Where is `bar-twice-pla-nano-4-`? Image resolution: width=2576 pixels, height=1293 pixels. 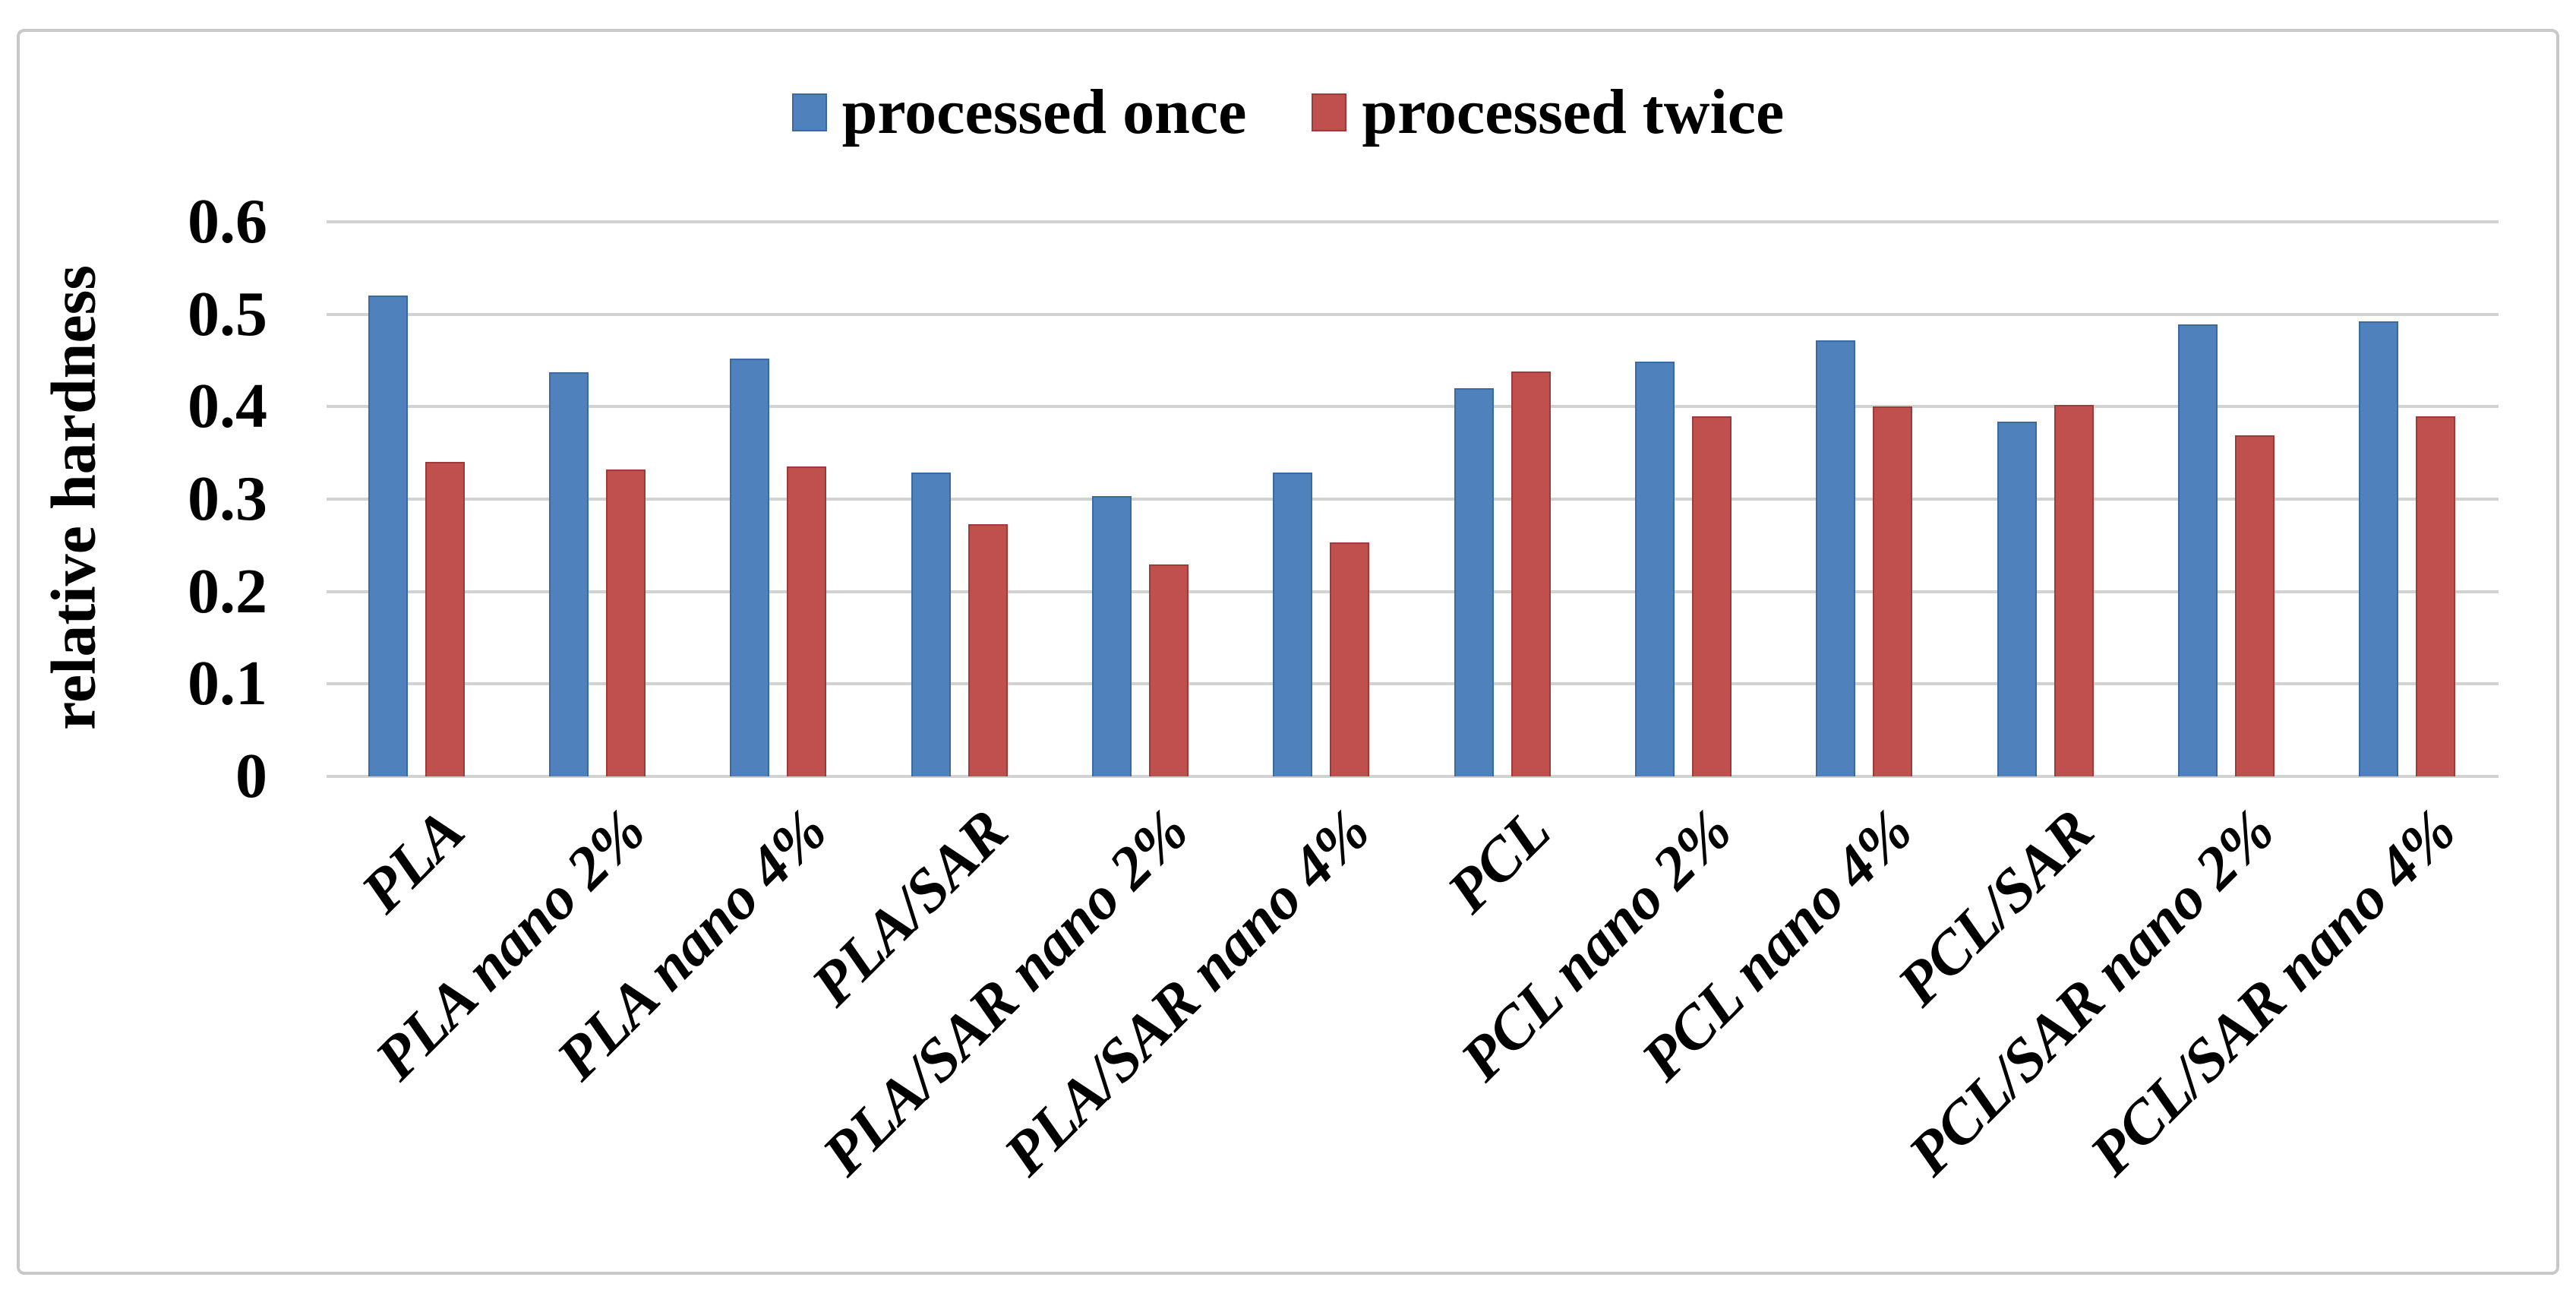
bar-twice-pla-nano-4- is located at coordinates (807, 621).